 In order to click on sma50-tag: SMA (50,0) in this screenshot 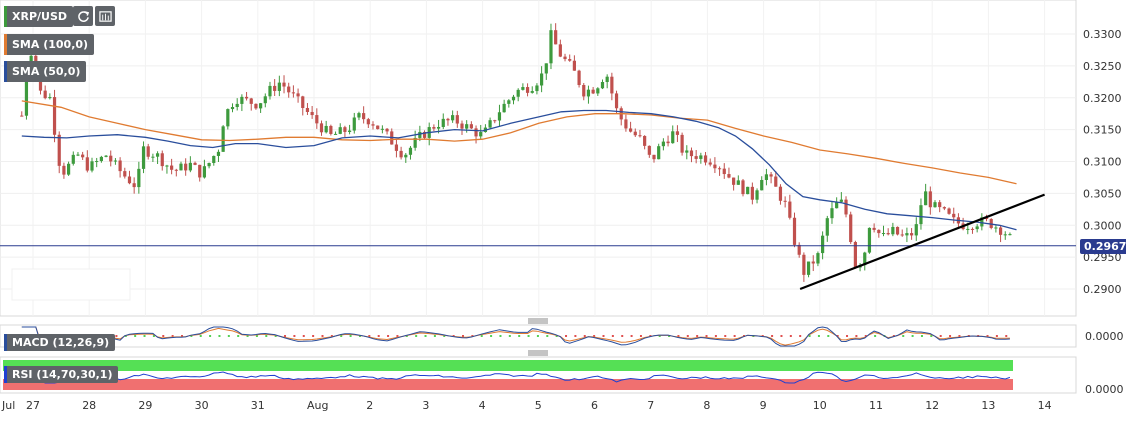, I will do `click(45, 71)`.